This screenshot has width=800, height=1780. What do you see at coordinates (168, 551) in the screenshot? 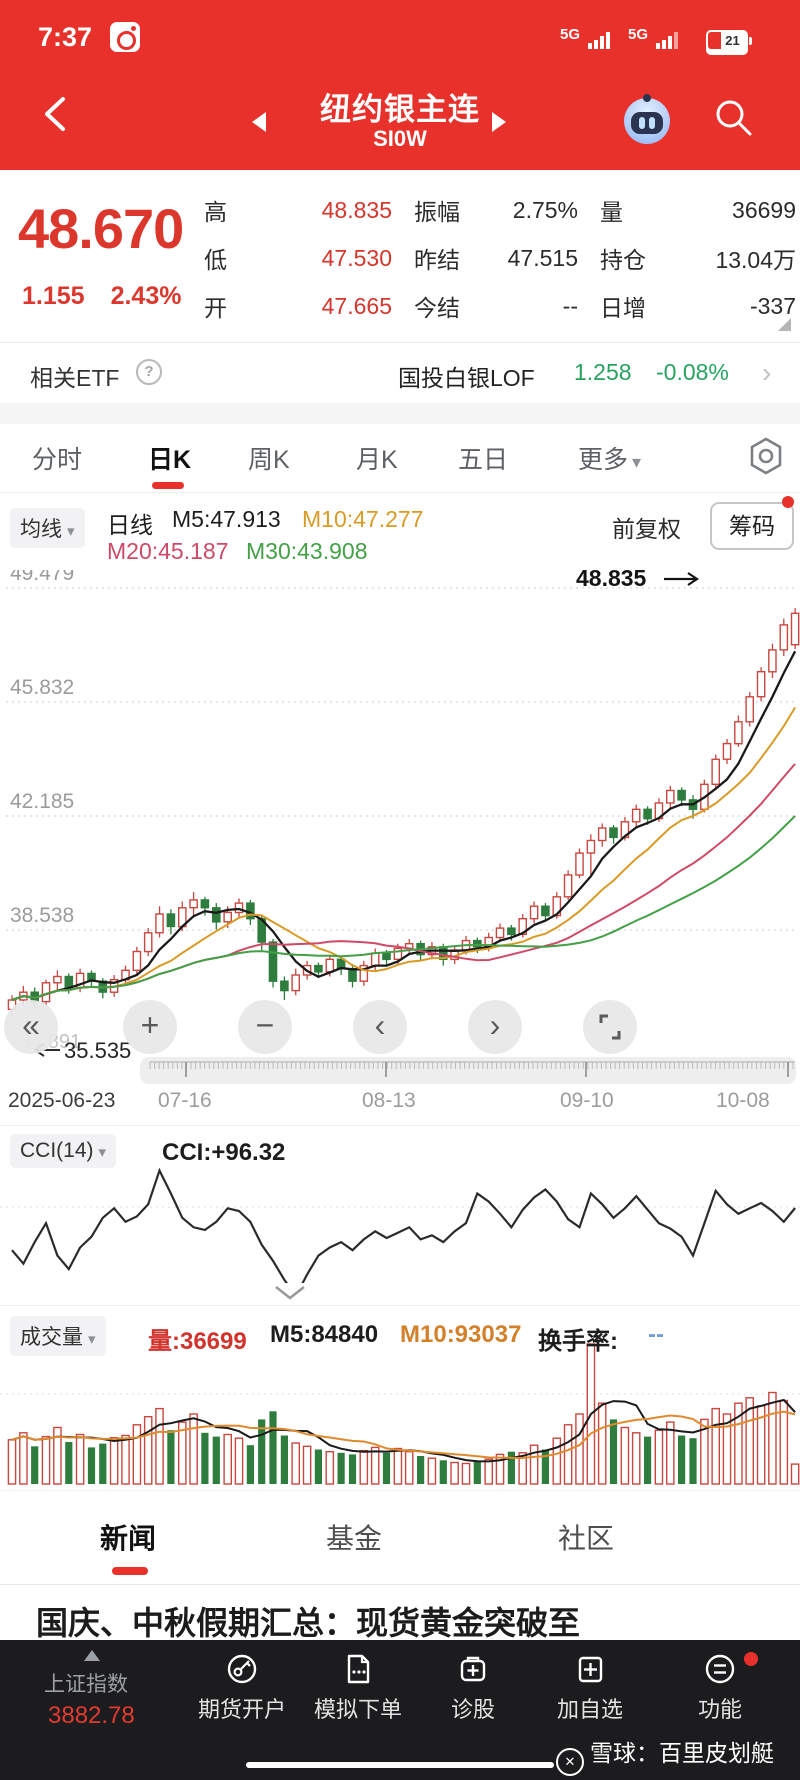
I see `legend-ma20: M20:45.187` at bounding box center [168, 551].